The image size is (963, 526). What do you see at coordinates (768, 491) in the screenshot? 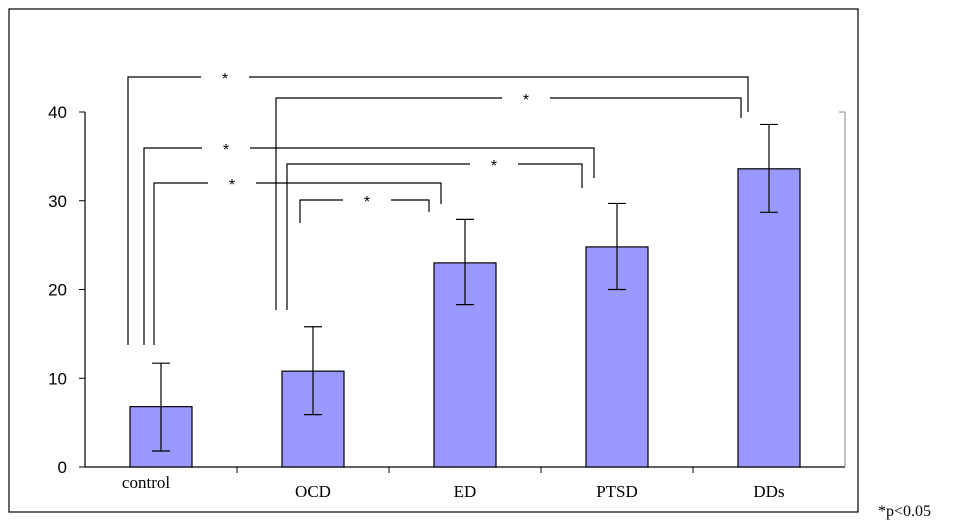
I see `category-label-dds: DDs` at bounding box center [768, 491].